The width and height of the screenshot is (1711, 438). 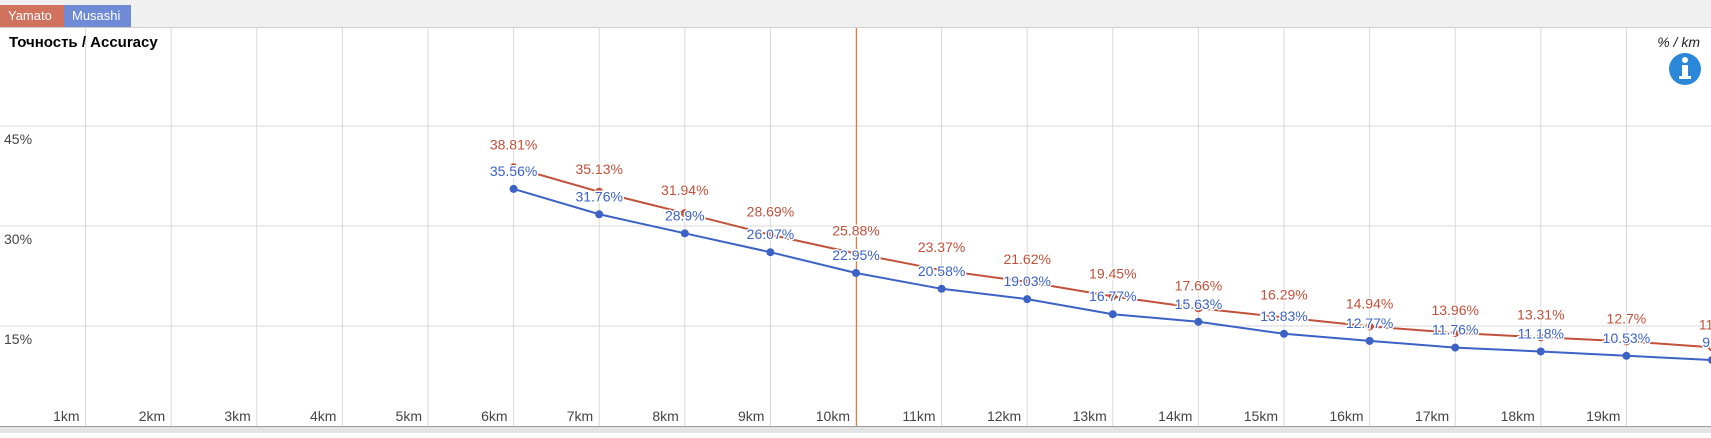 What do you see at coordinates (1678, 42) in the screenshot?
I see `units-label: % / km` at bounding box center [1678, 42].